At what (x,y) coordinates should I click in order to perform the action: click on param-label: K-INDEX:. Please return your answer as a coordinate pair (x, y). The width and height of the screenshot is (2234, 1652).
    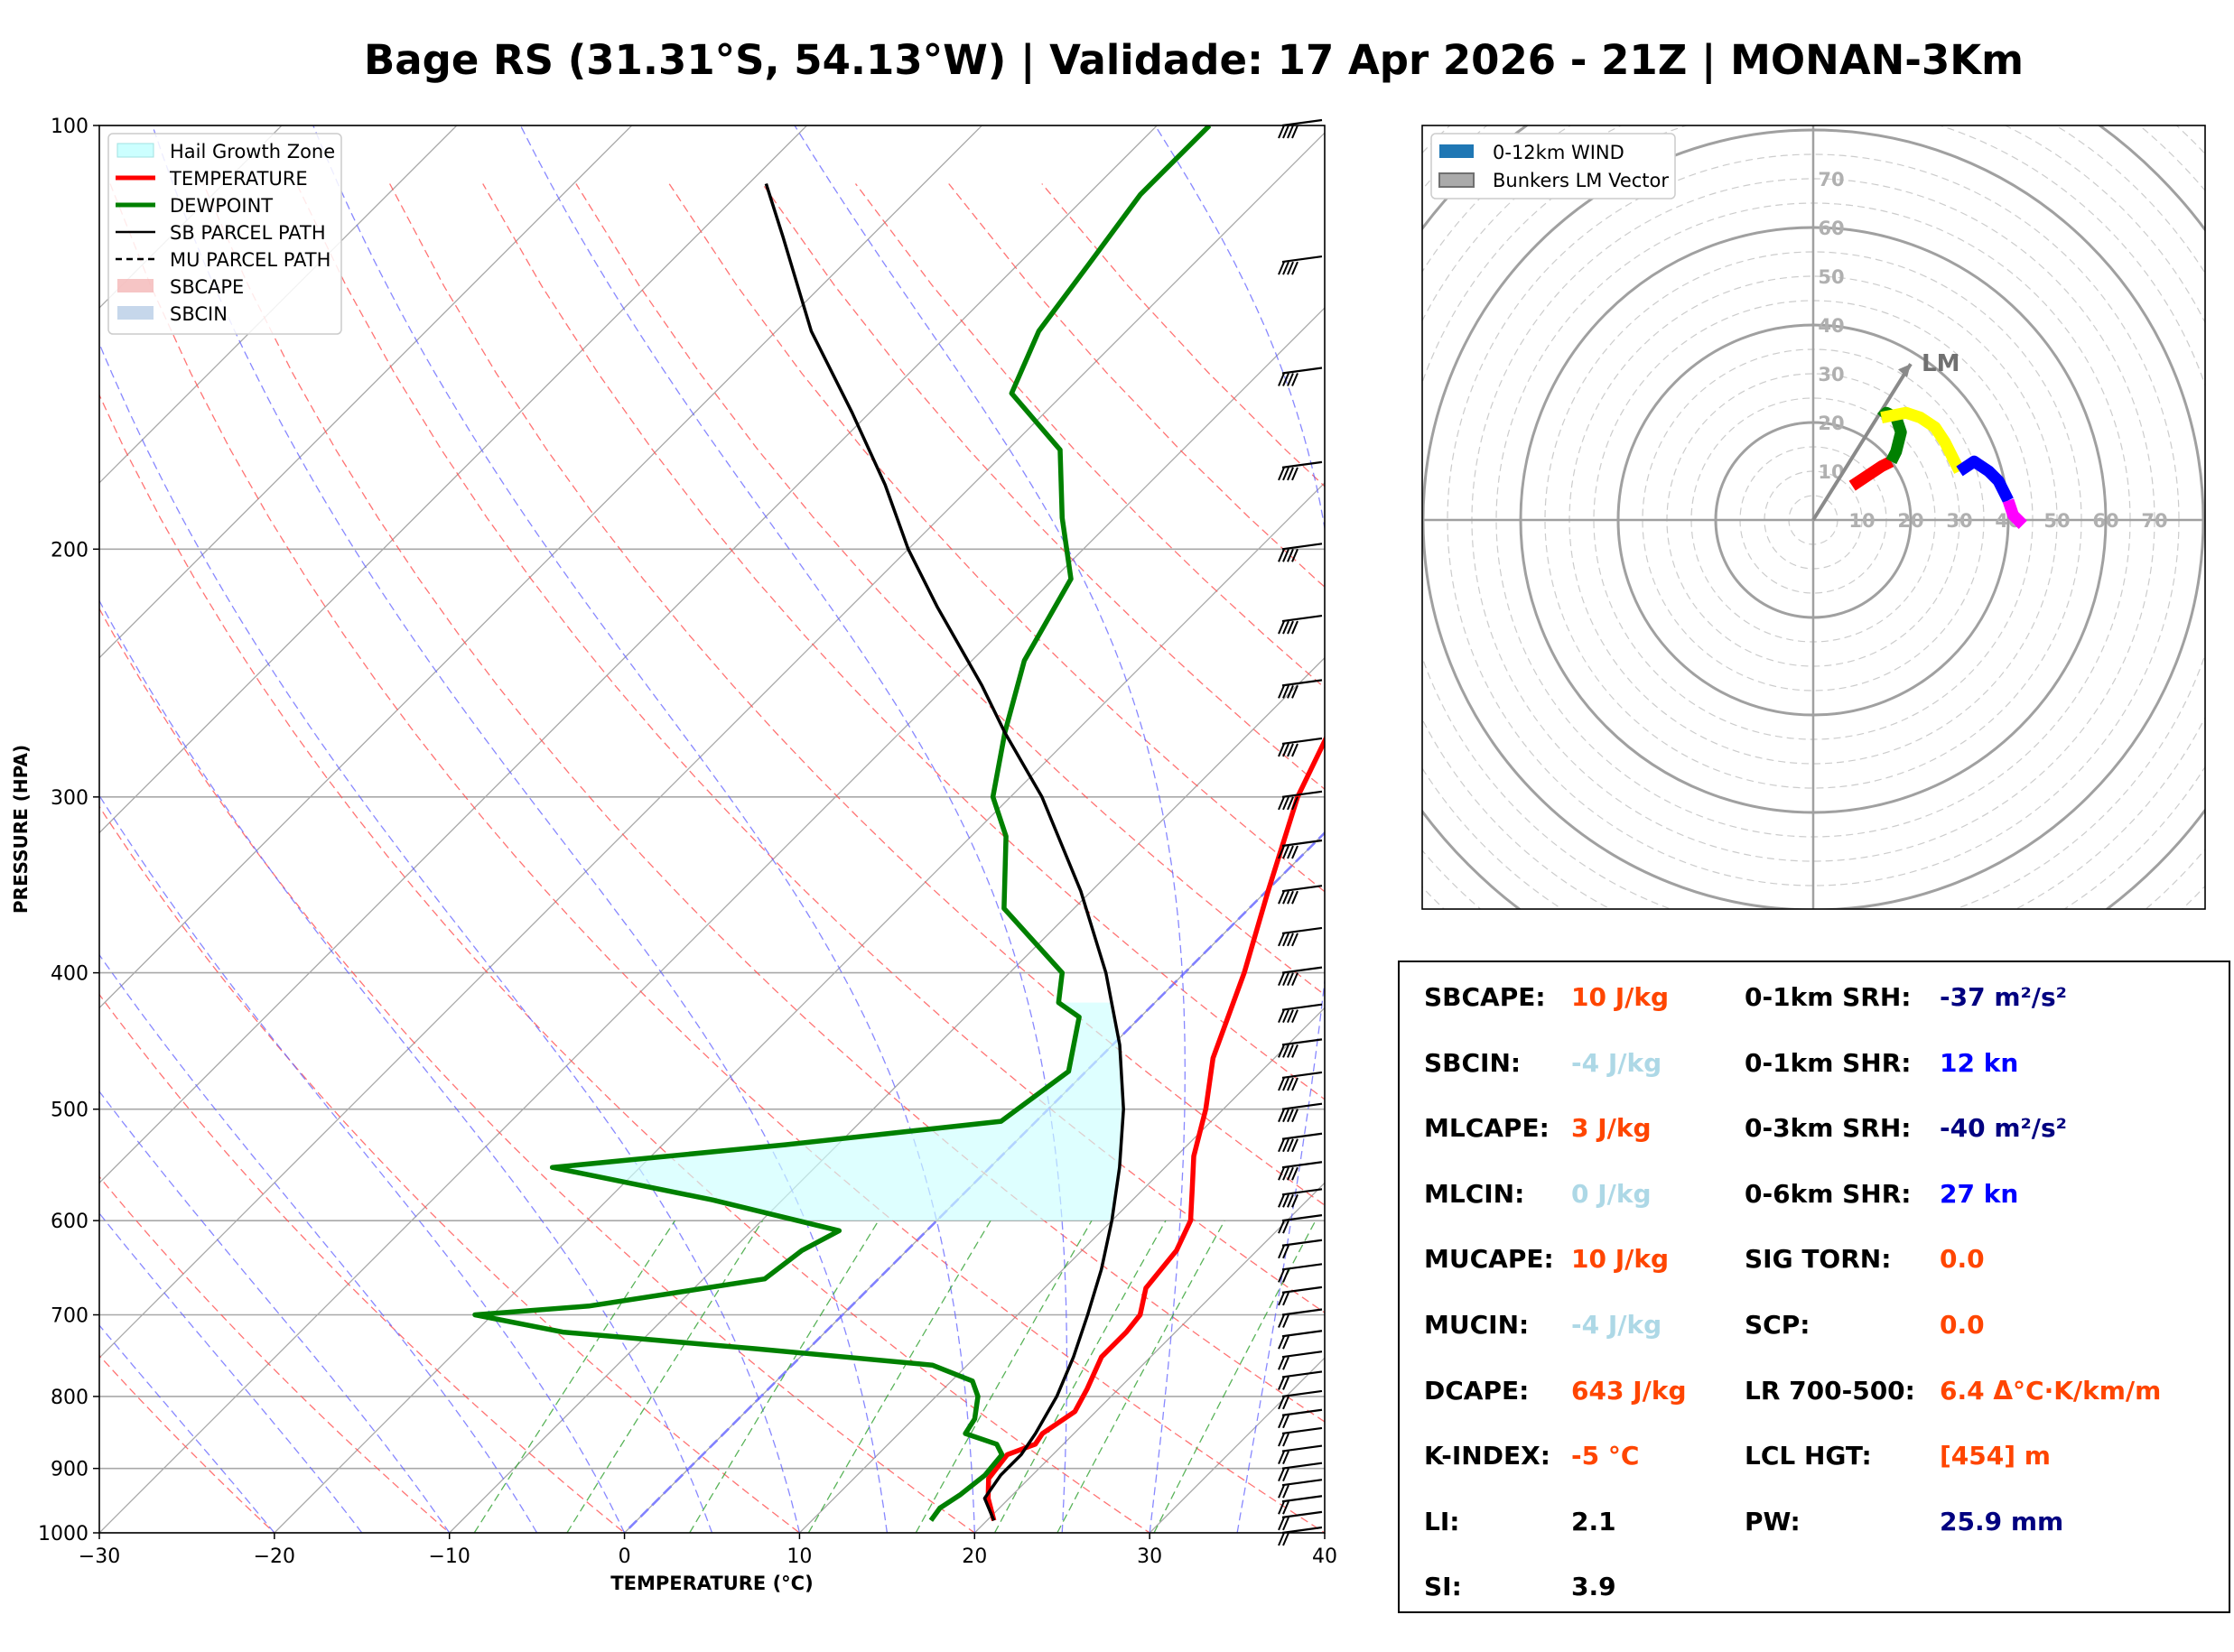
    Looking at the image, I should click on (1487, 1456).